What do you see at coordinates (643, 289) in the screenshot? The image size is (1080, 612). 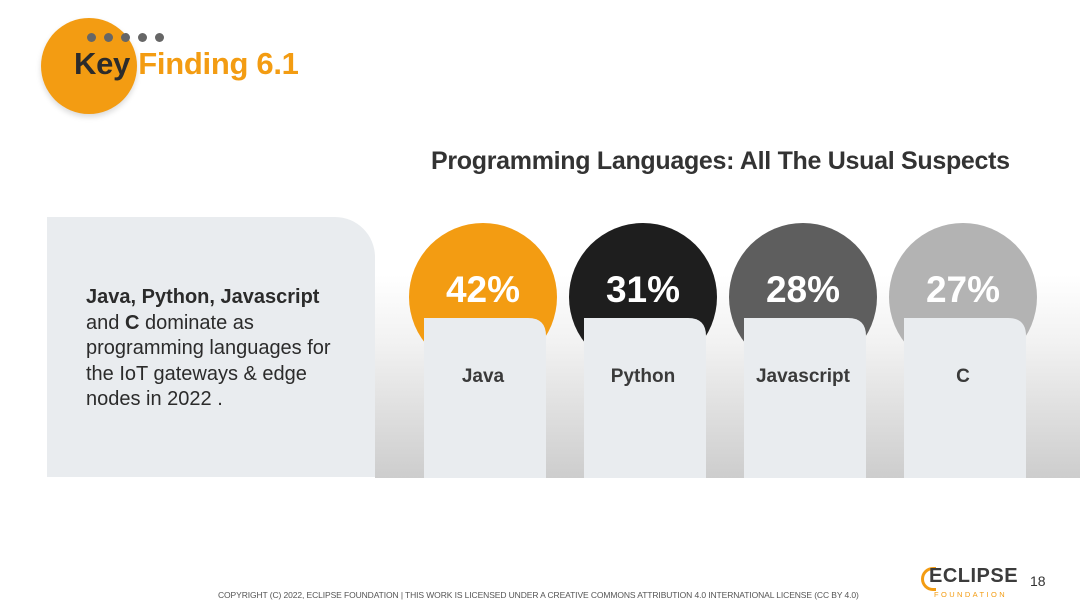 I see `value-label: 31%` at bounding box center [643, 289].